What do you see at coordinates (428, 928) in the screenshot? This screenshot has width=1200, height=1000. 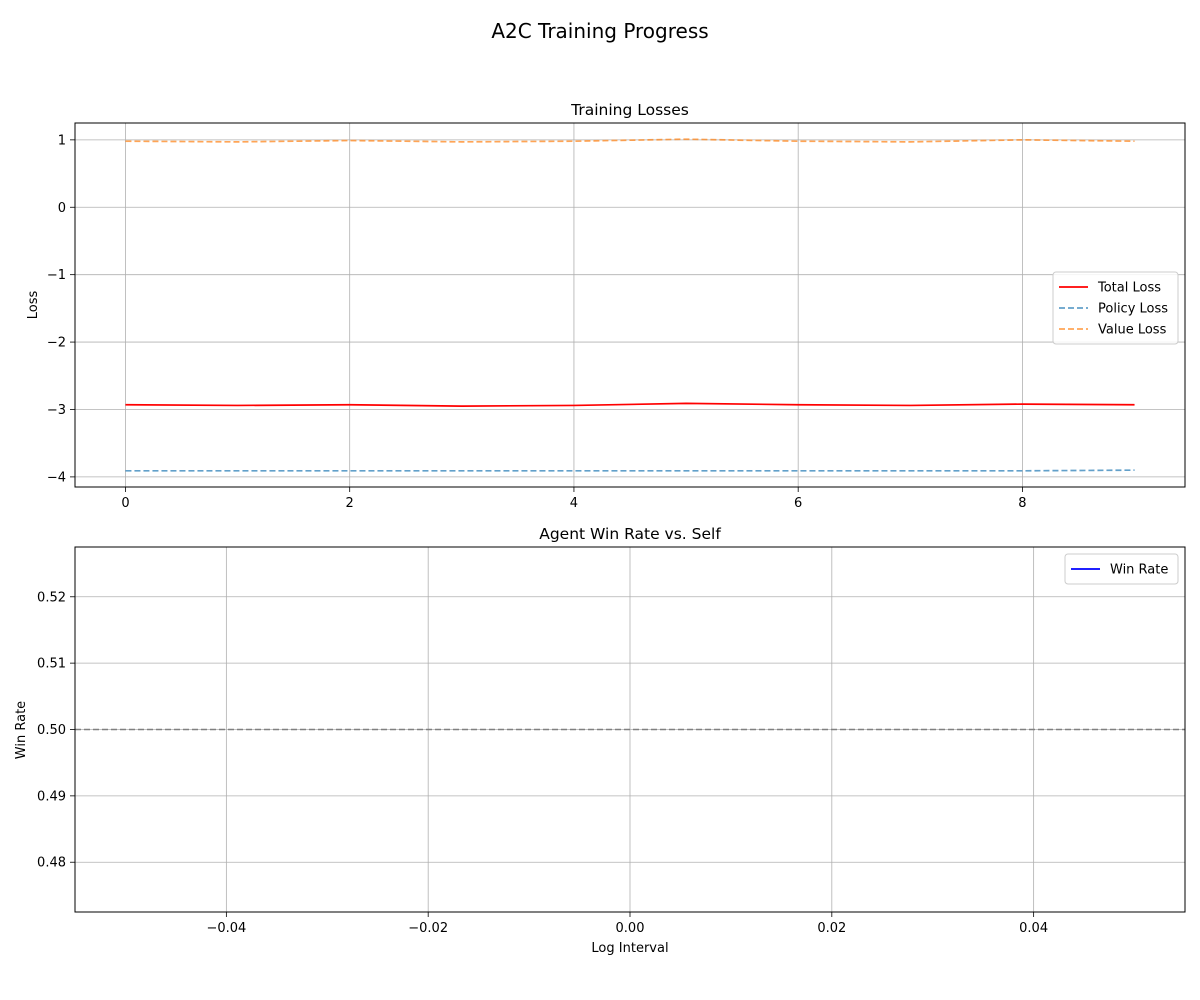 I see `winrate-x-tick-label: −0.02` at bounding box center [428, 928].